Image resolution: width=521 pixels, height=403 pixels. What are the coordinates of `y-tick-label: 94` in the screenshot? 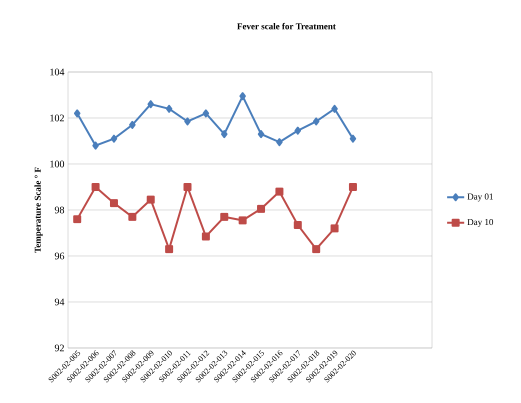 It's located at (59, 302).